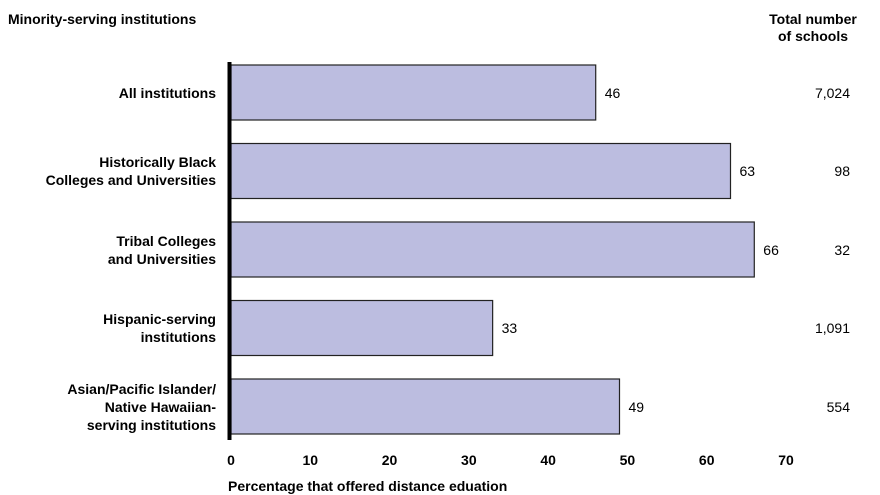  What do you see at coordinates (389, 460) in the screenshot?
I see `x-tick-label-2: 20` at bounding box center [389, 460].